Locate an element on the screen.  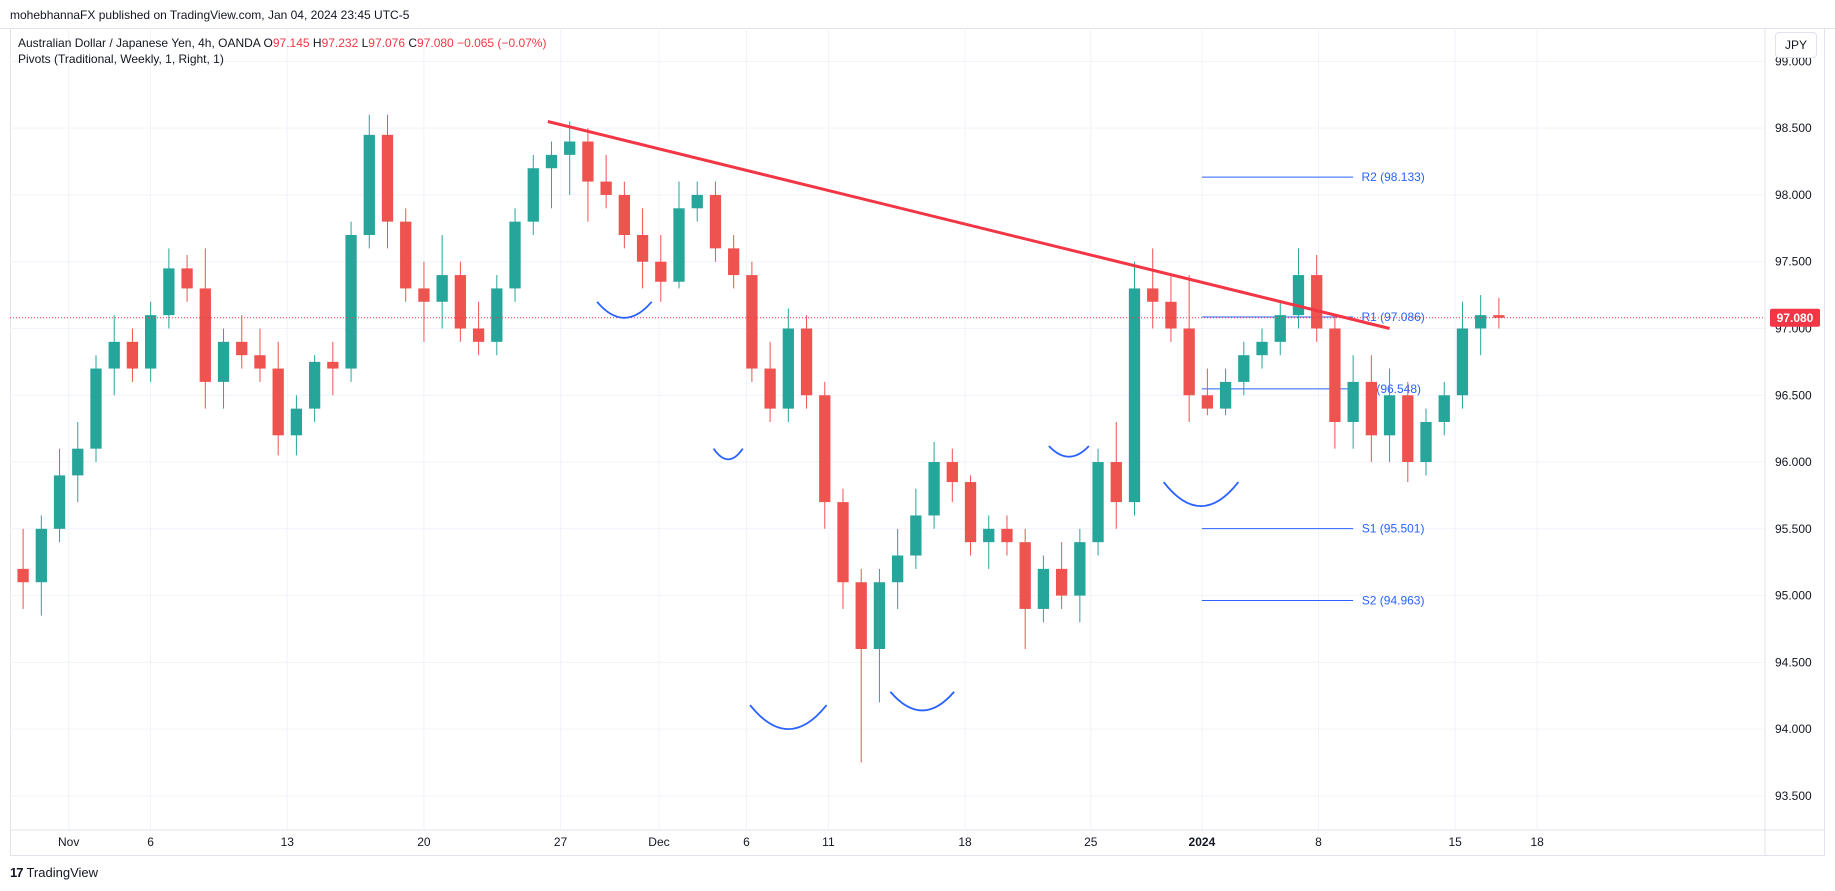
pivot-label-s2: S2 (94.963) is located at coordinates (1393, 601).